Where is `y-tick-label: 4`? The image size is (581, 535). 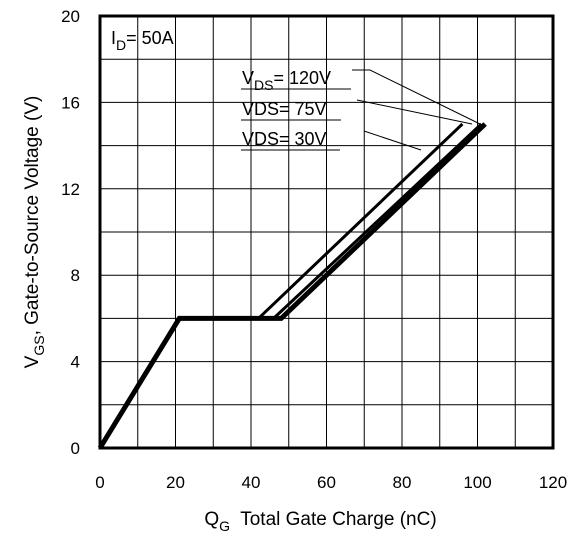 y-tick-label: 4 is located at coordinates (75, 362).